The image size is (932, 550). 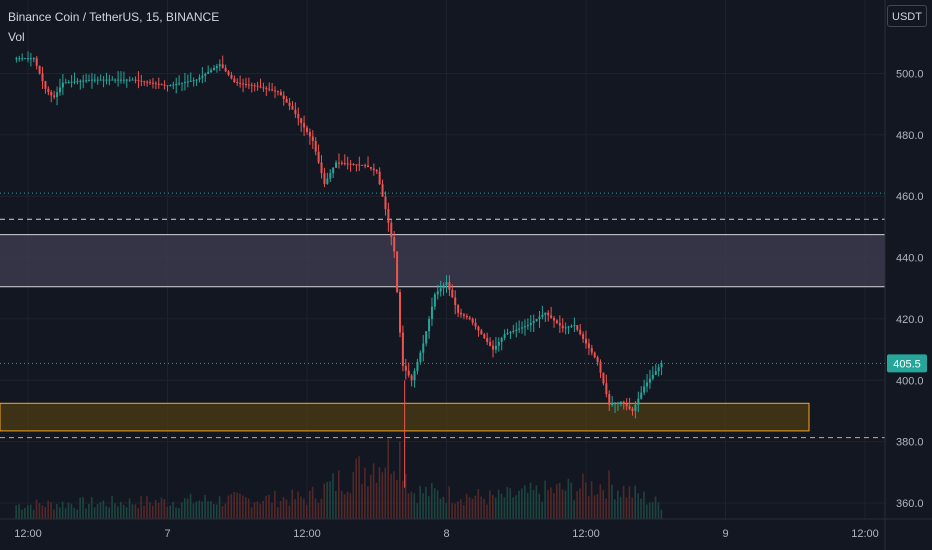 I want to click on currency-button: USDT, so click(x=907, y=16).